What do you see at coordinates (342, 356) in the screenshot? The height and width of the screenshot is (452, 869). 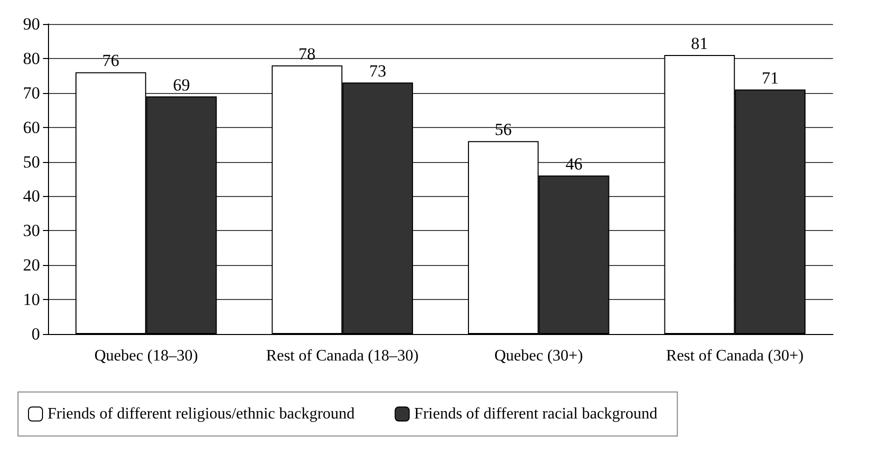 I see `x-tick-label: Rest of Canada (18–30)` at bounding box center [342, 356].